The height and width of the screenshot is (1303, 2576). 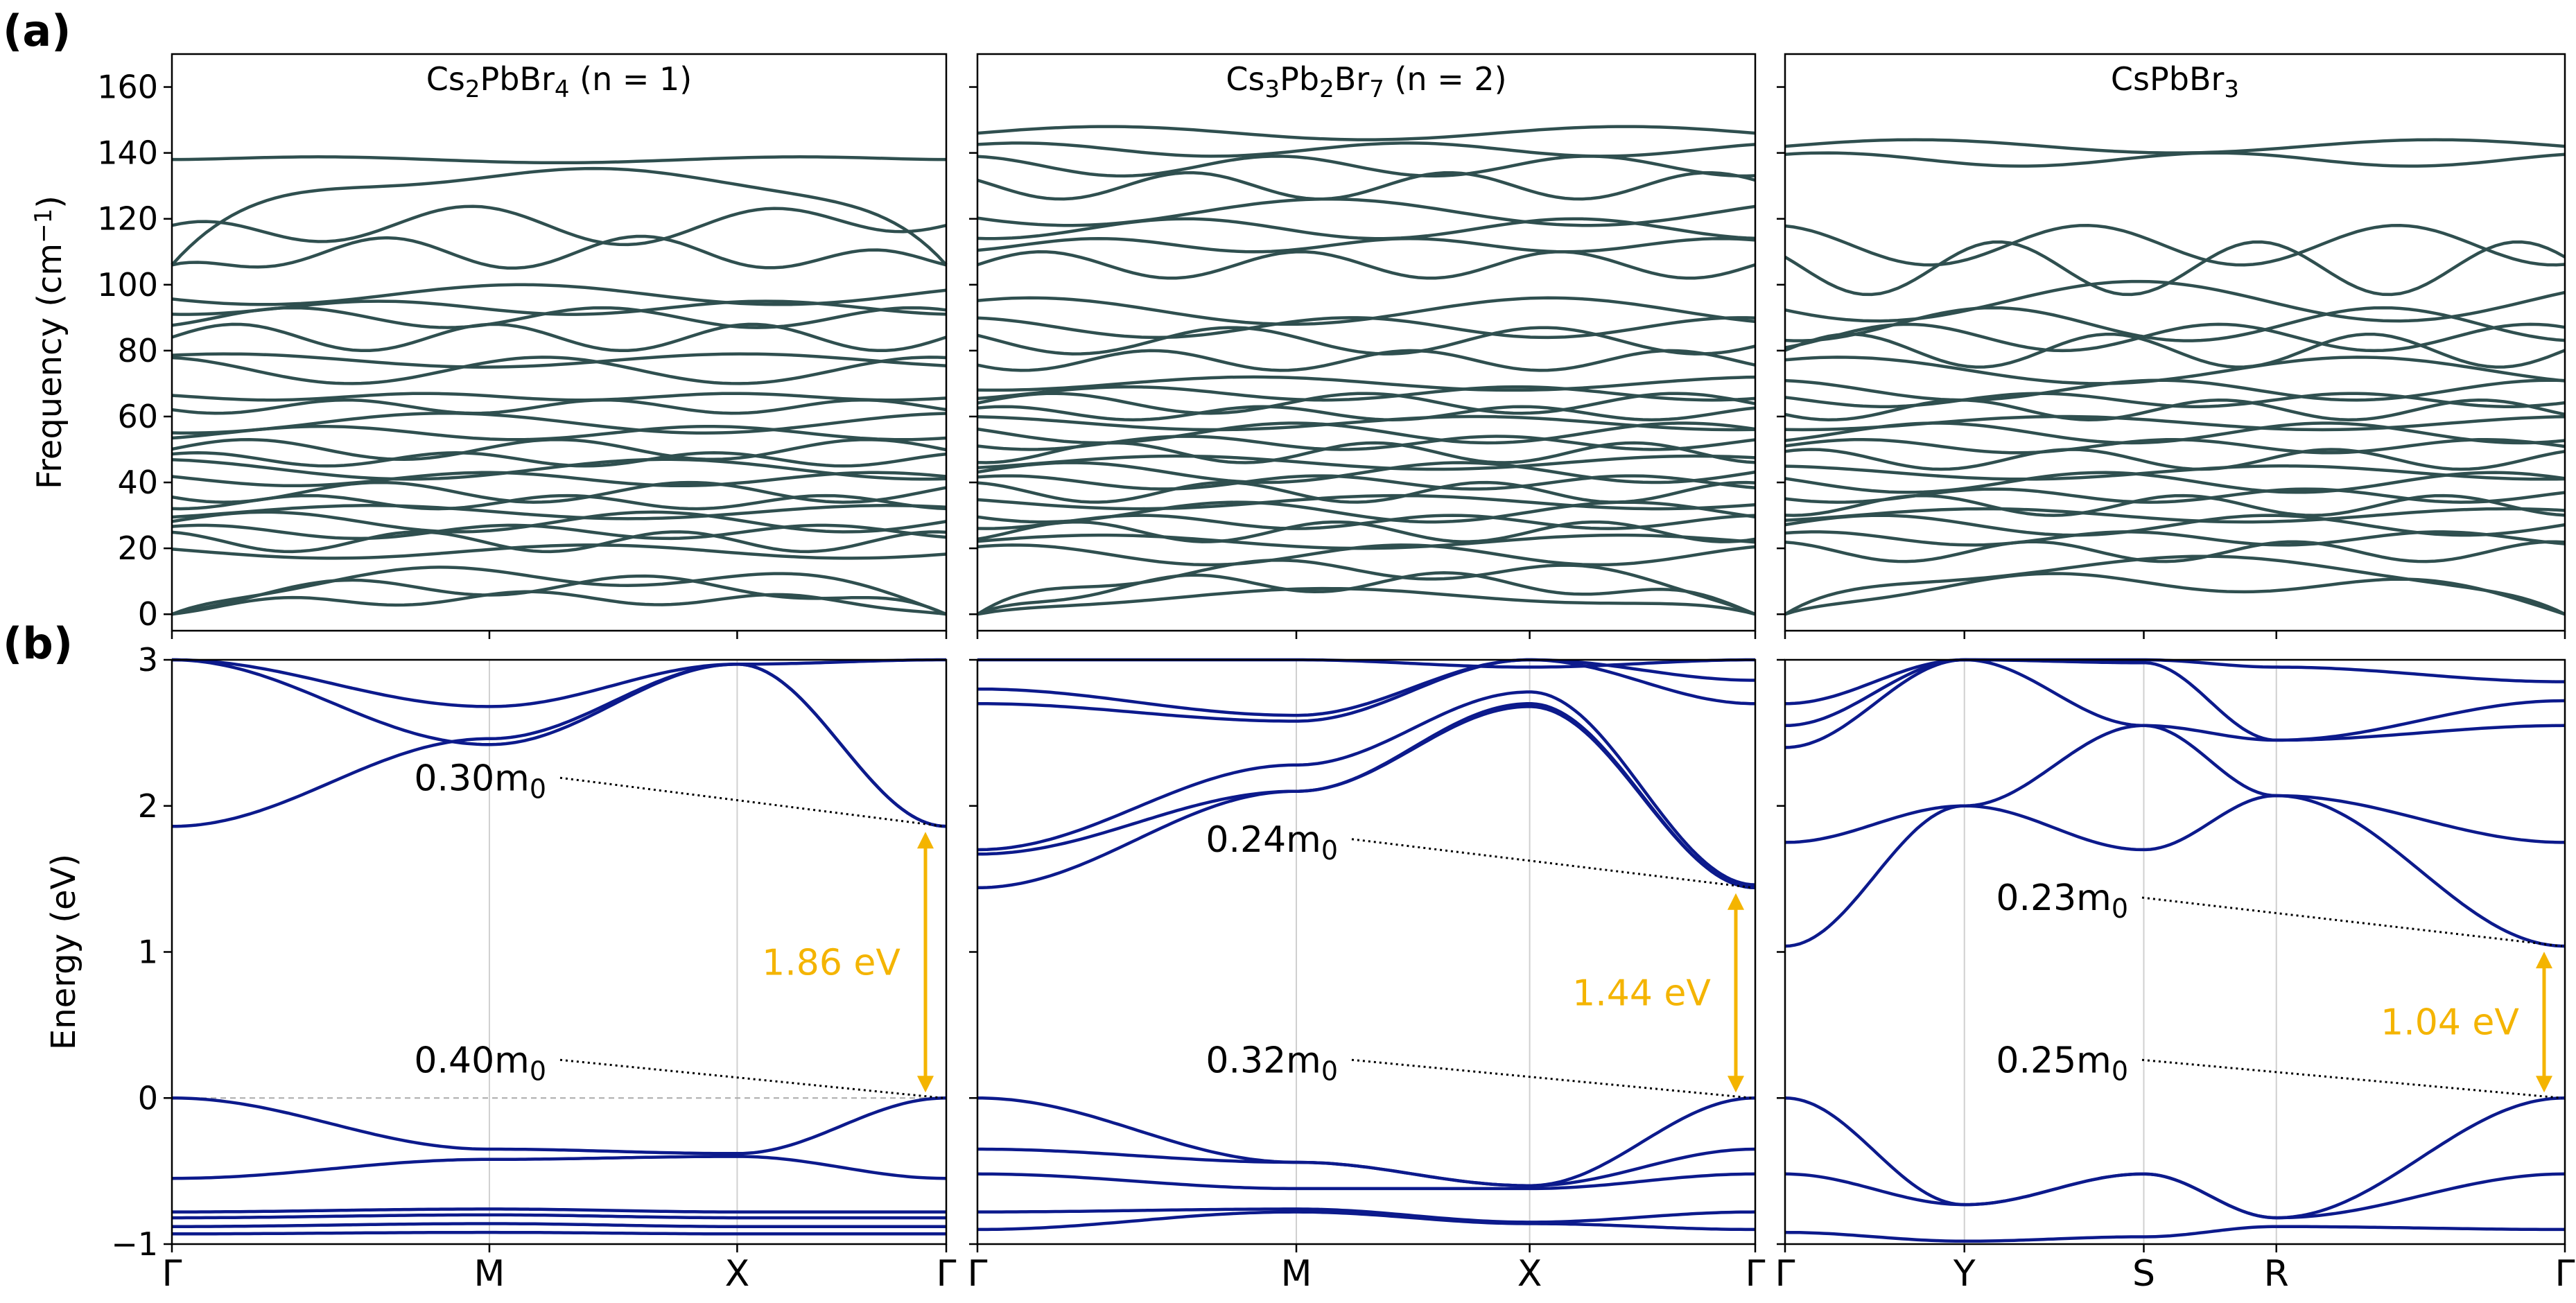 What do you see at coordinates (44, 226) in the screenshot?
I see `ylabel-part: −1` at bounding box center [44, 226].